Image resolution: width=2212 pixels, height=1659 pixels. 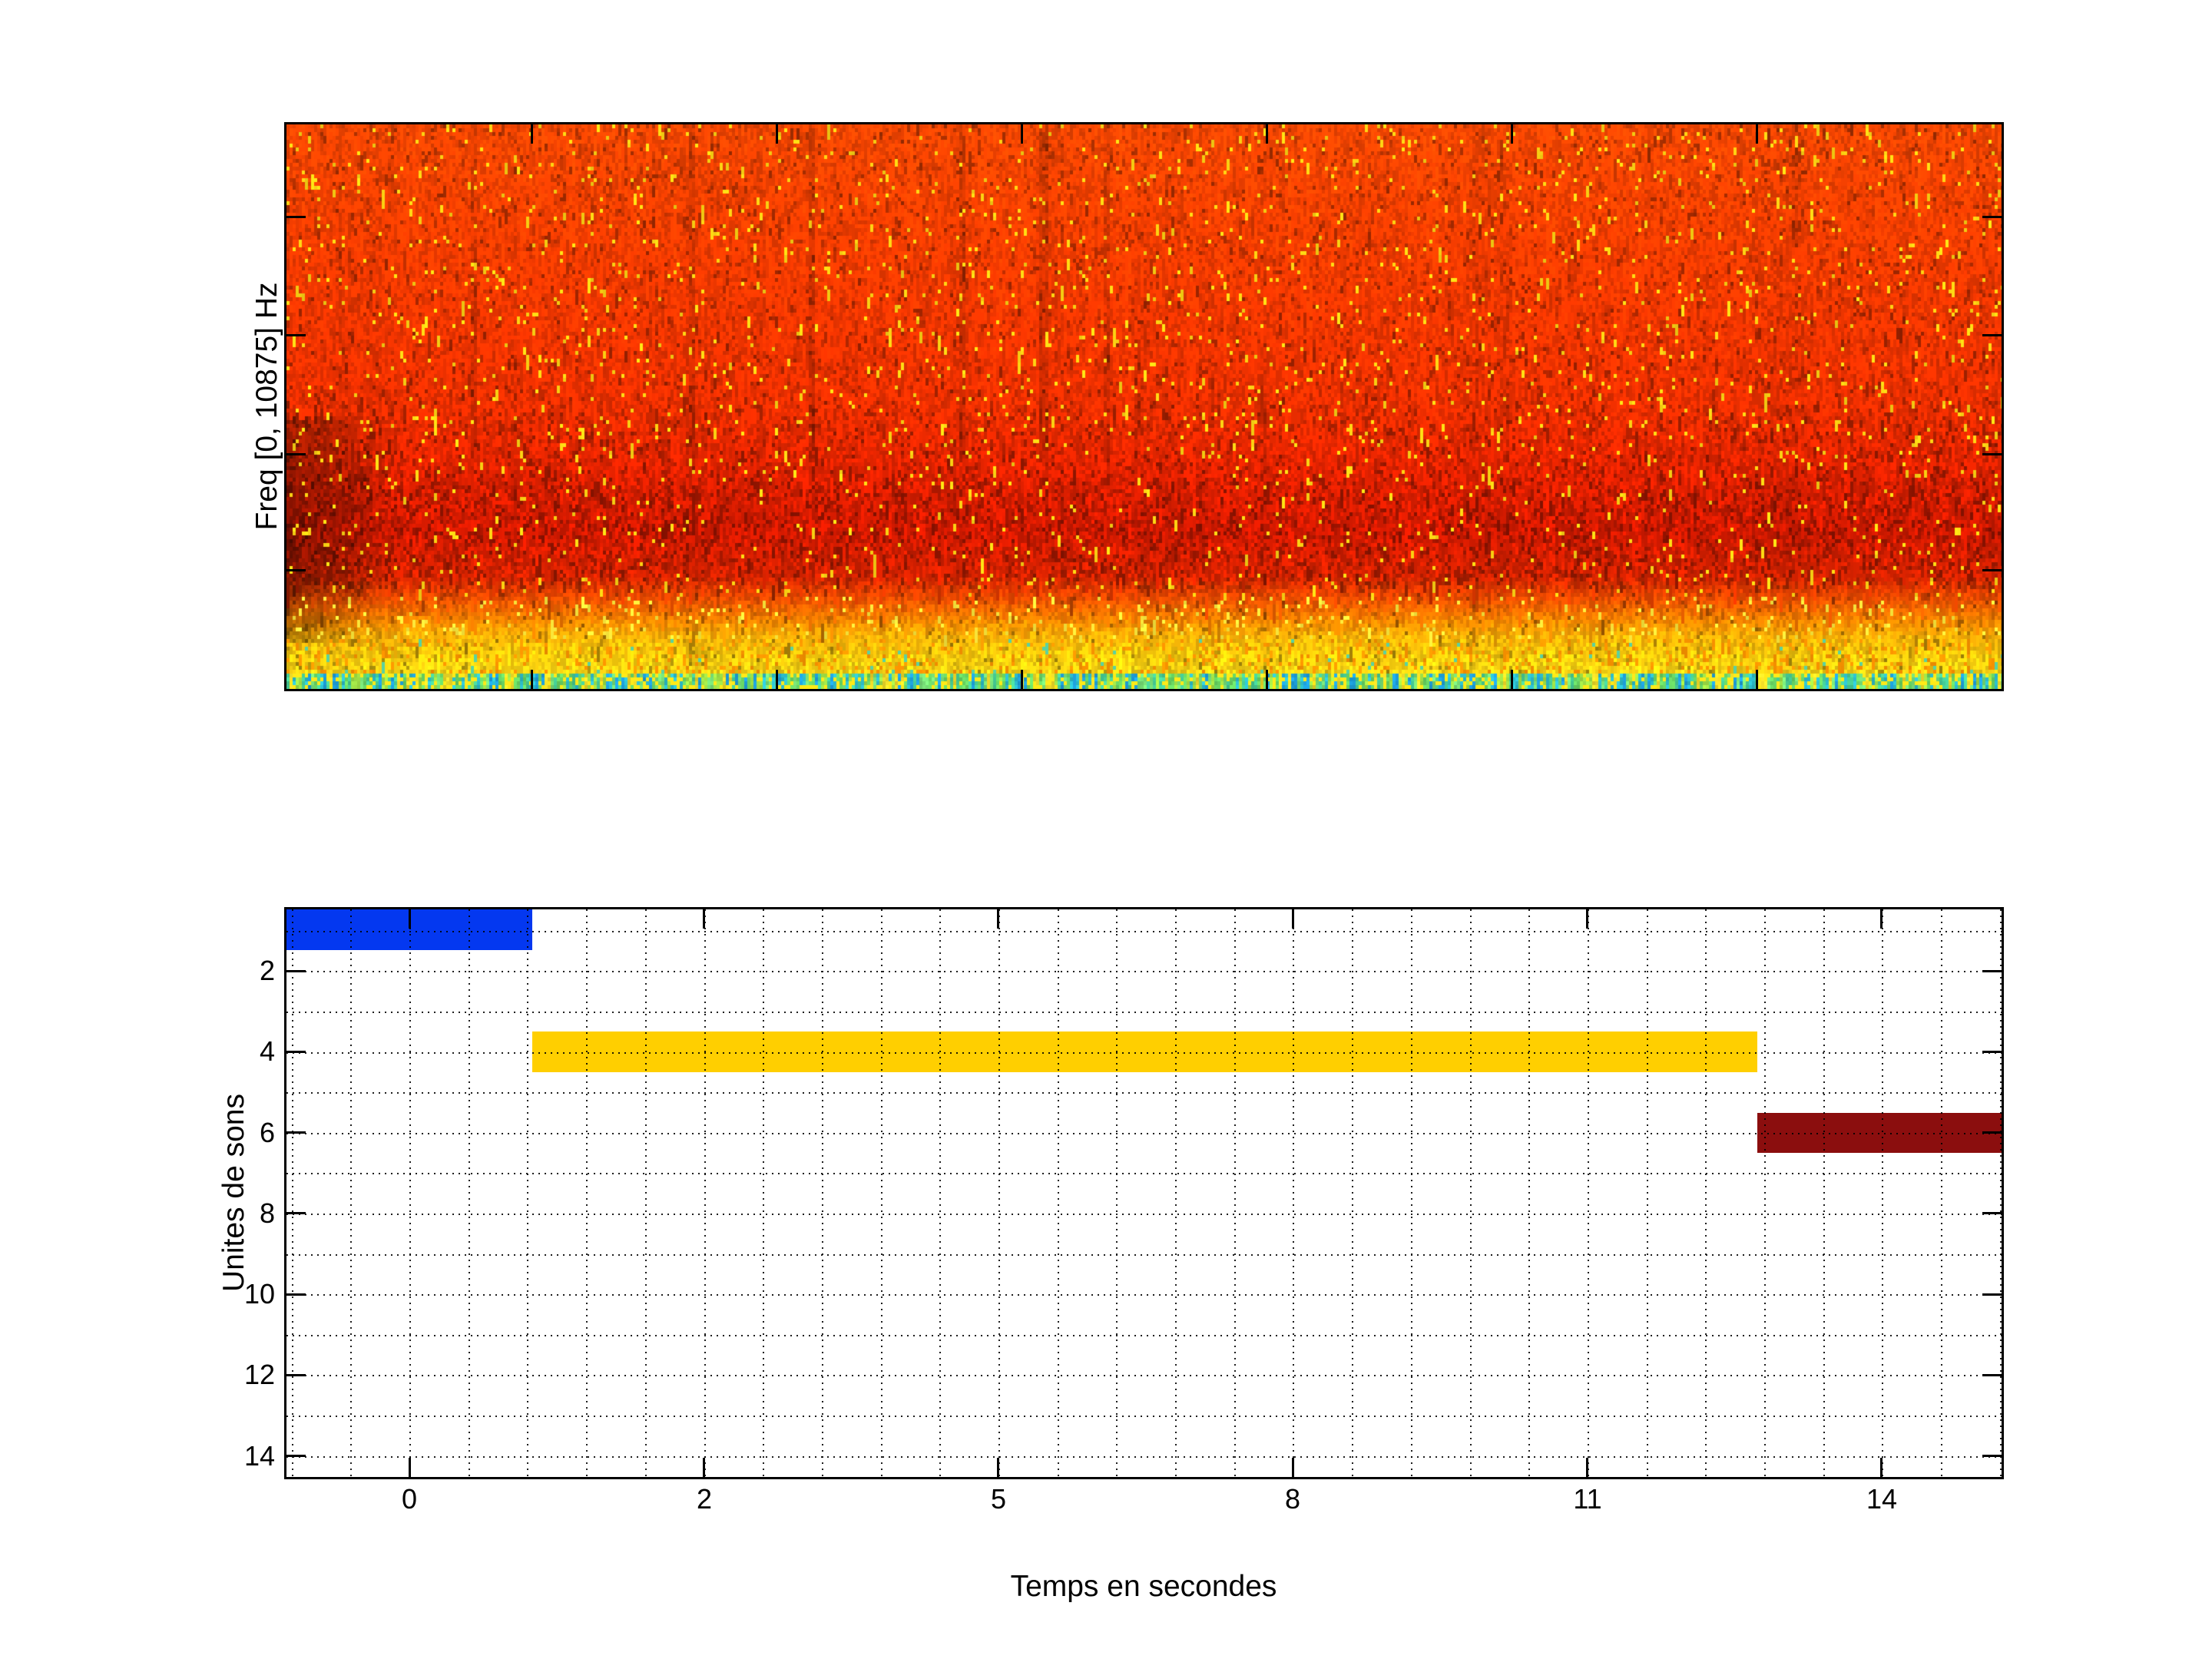 I want to click on y-tick-label: 2, so click(x=267, y=971).